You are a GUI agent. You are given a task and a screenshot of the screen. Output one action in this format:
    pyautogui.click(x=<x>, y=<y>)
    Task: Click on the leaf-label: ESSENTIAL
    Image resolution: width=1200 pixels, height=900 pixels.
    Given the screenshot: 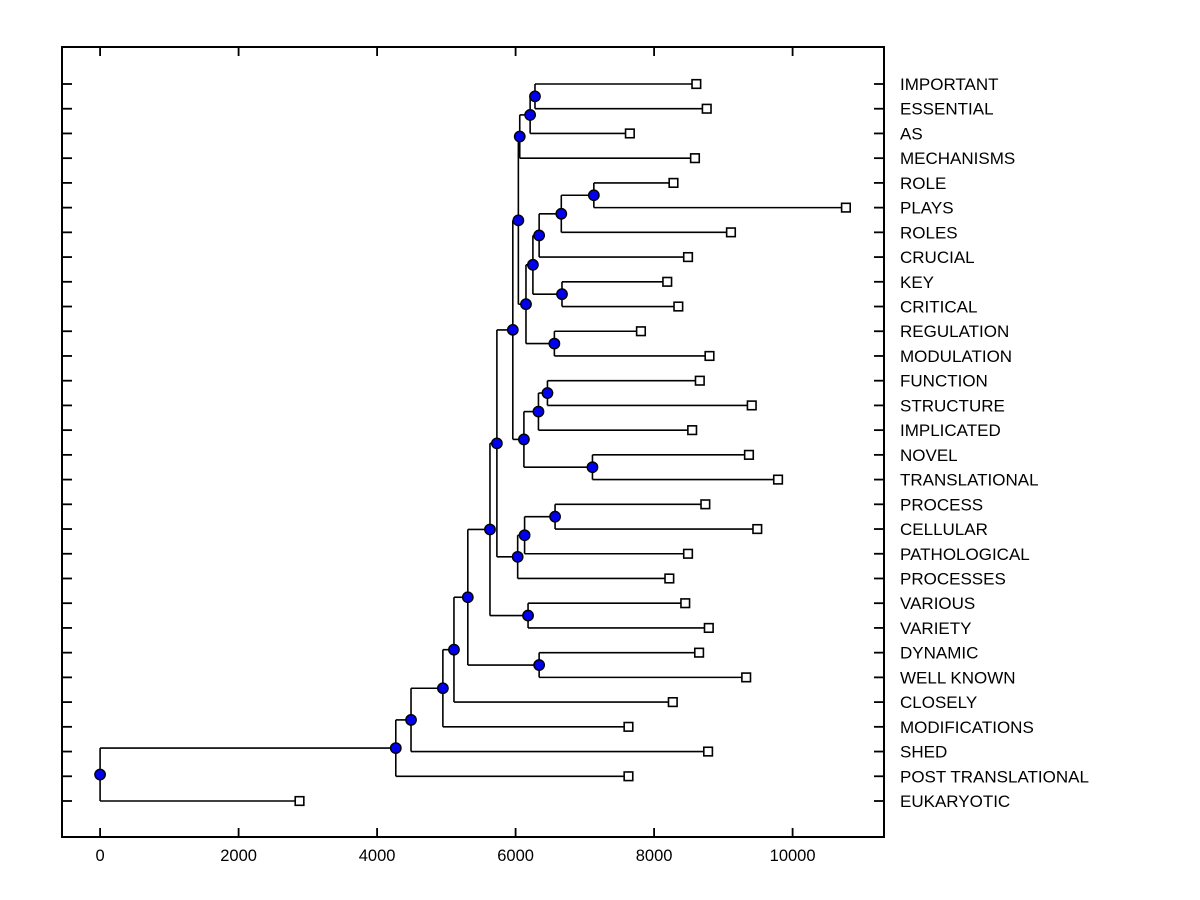 What is the action you would take?
    pyautogui.click(x=947, y=109)
    